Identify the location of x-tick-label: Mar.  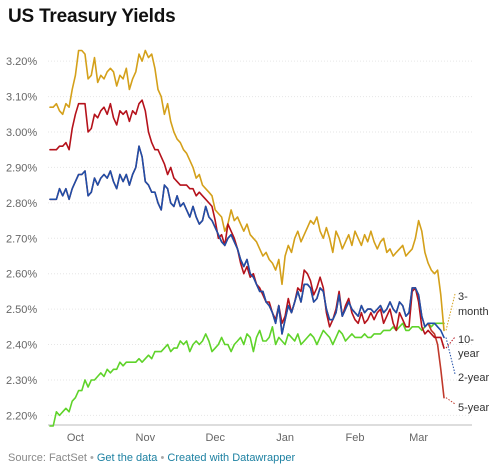
(418, 438).